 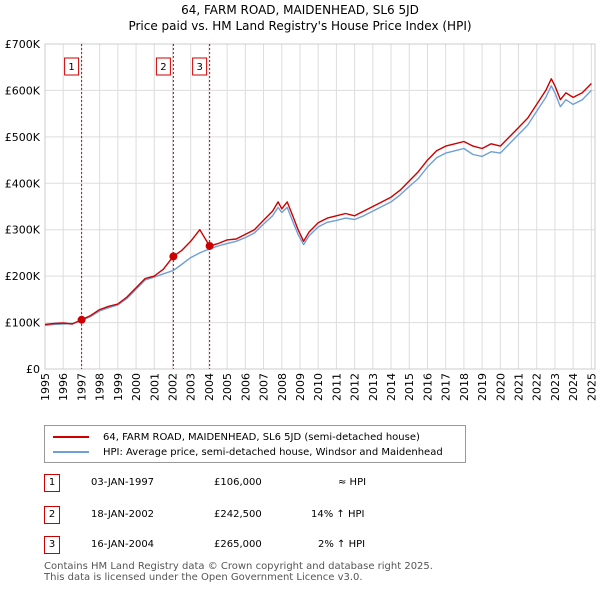 What do you see at coordinates (500, 387) in the screenshot?
I see `x-tick-label: 2020` at bounding box center [500, 387].